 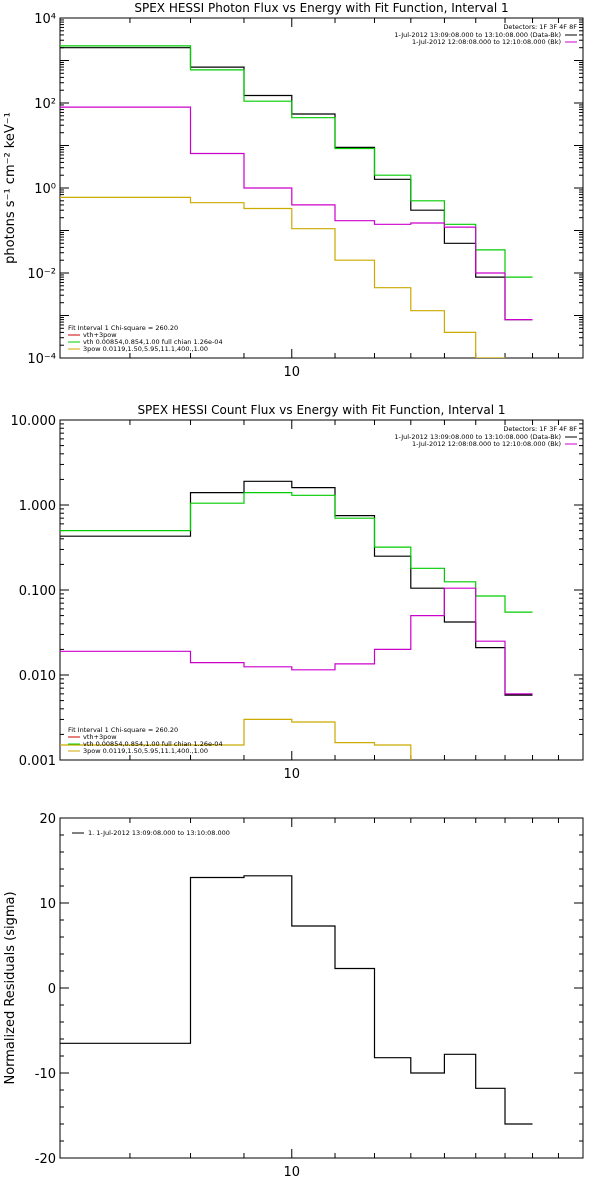 What do you see at coordinates (37, 591) in the screenshot?
I see `y-tick-label: 0.100` at bounding box center [37, 591].